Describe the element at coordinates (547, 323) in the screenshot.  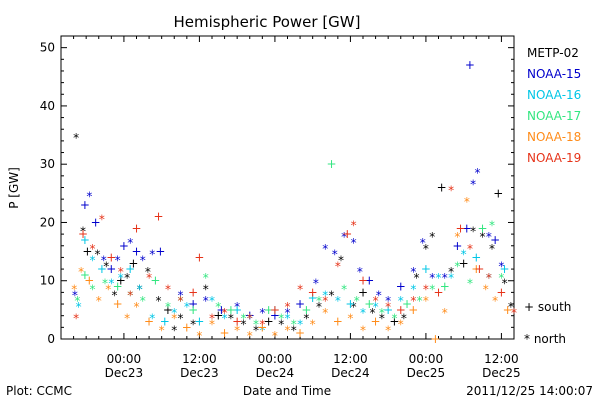
I see `marker-legend: + south * north` at that location.